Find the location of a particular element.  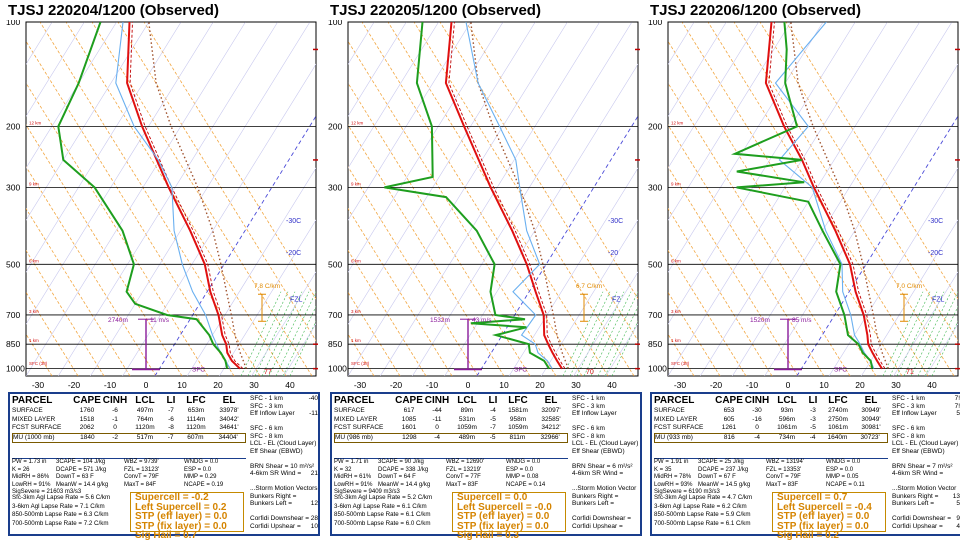

virtual-temperature-profile is located at coordinates (827, 195).